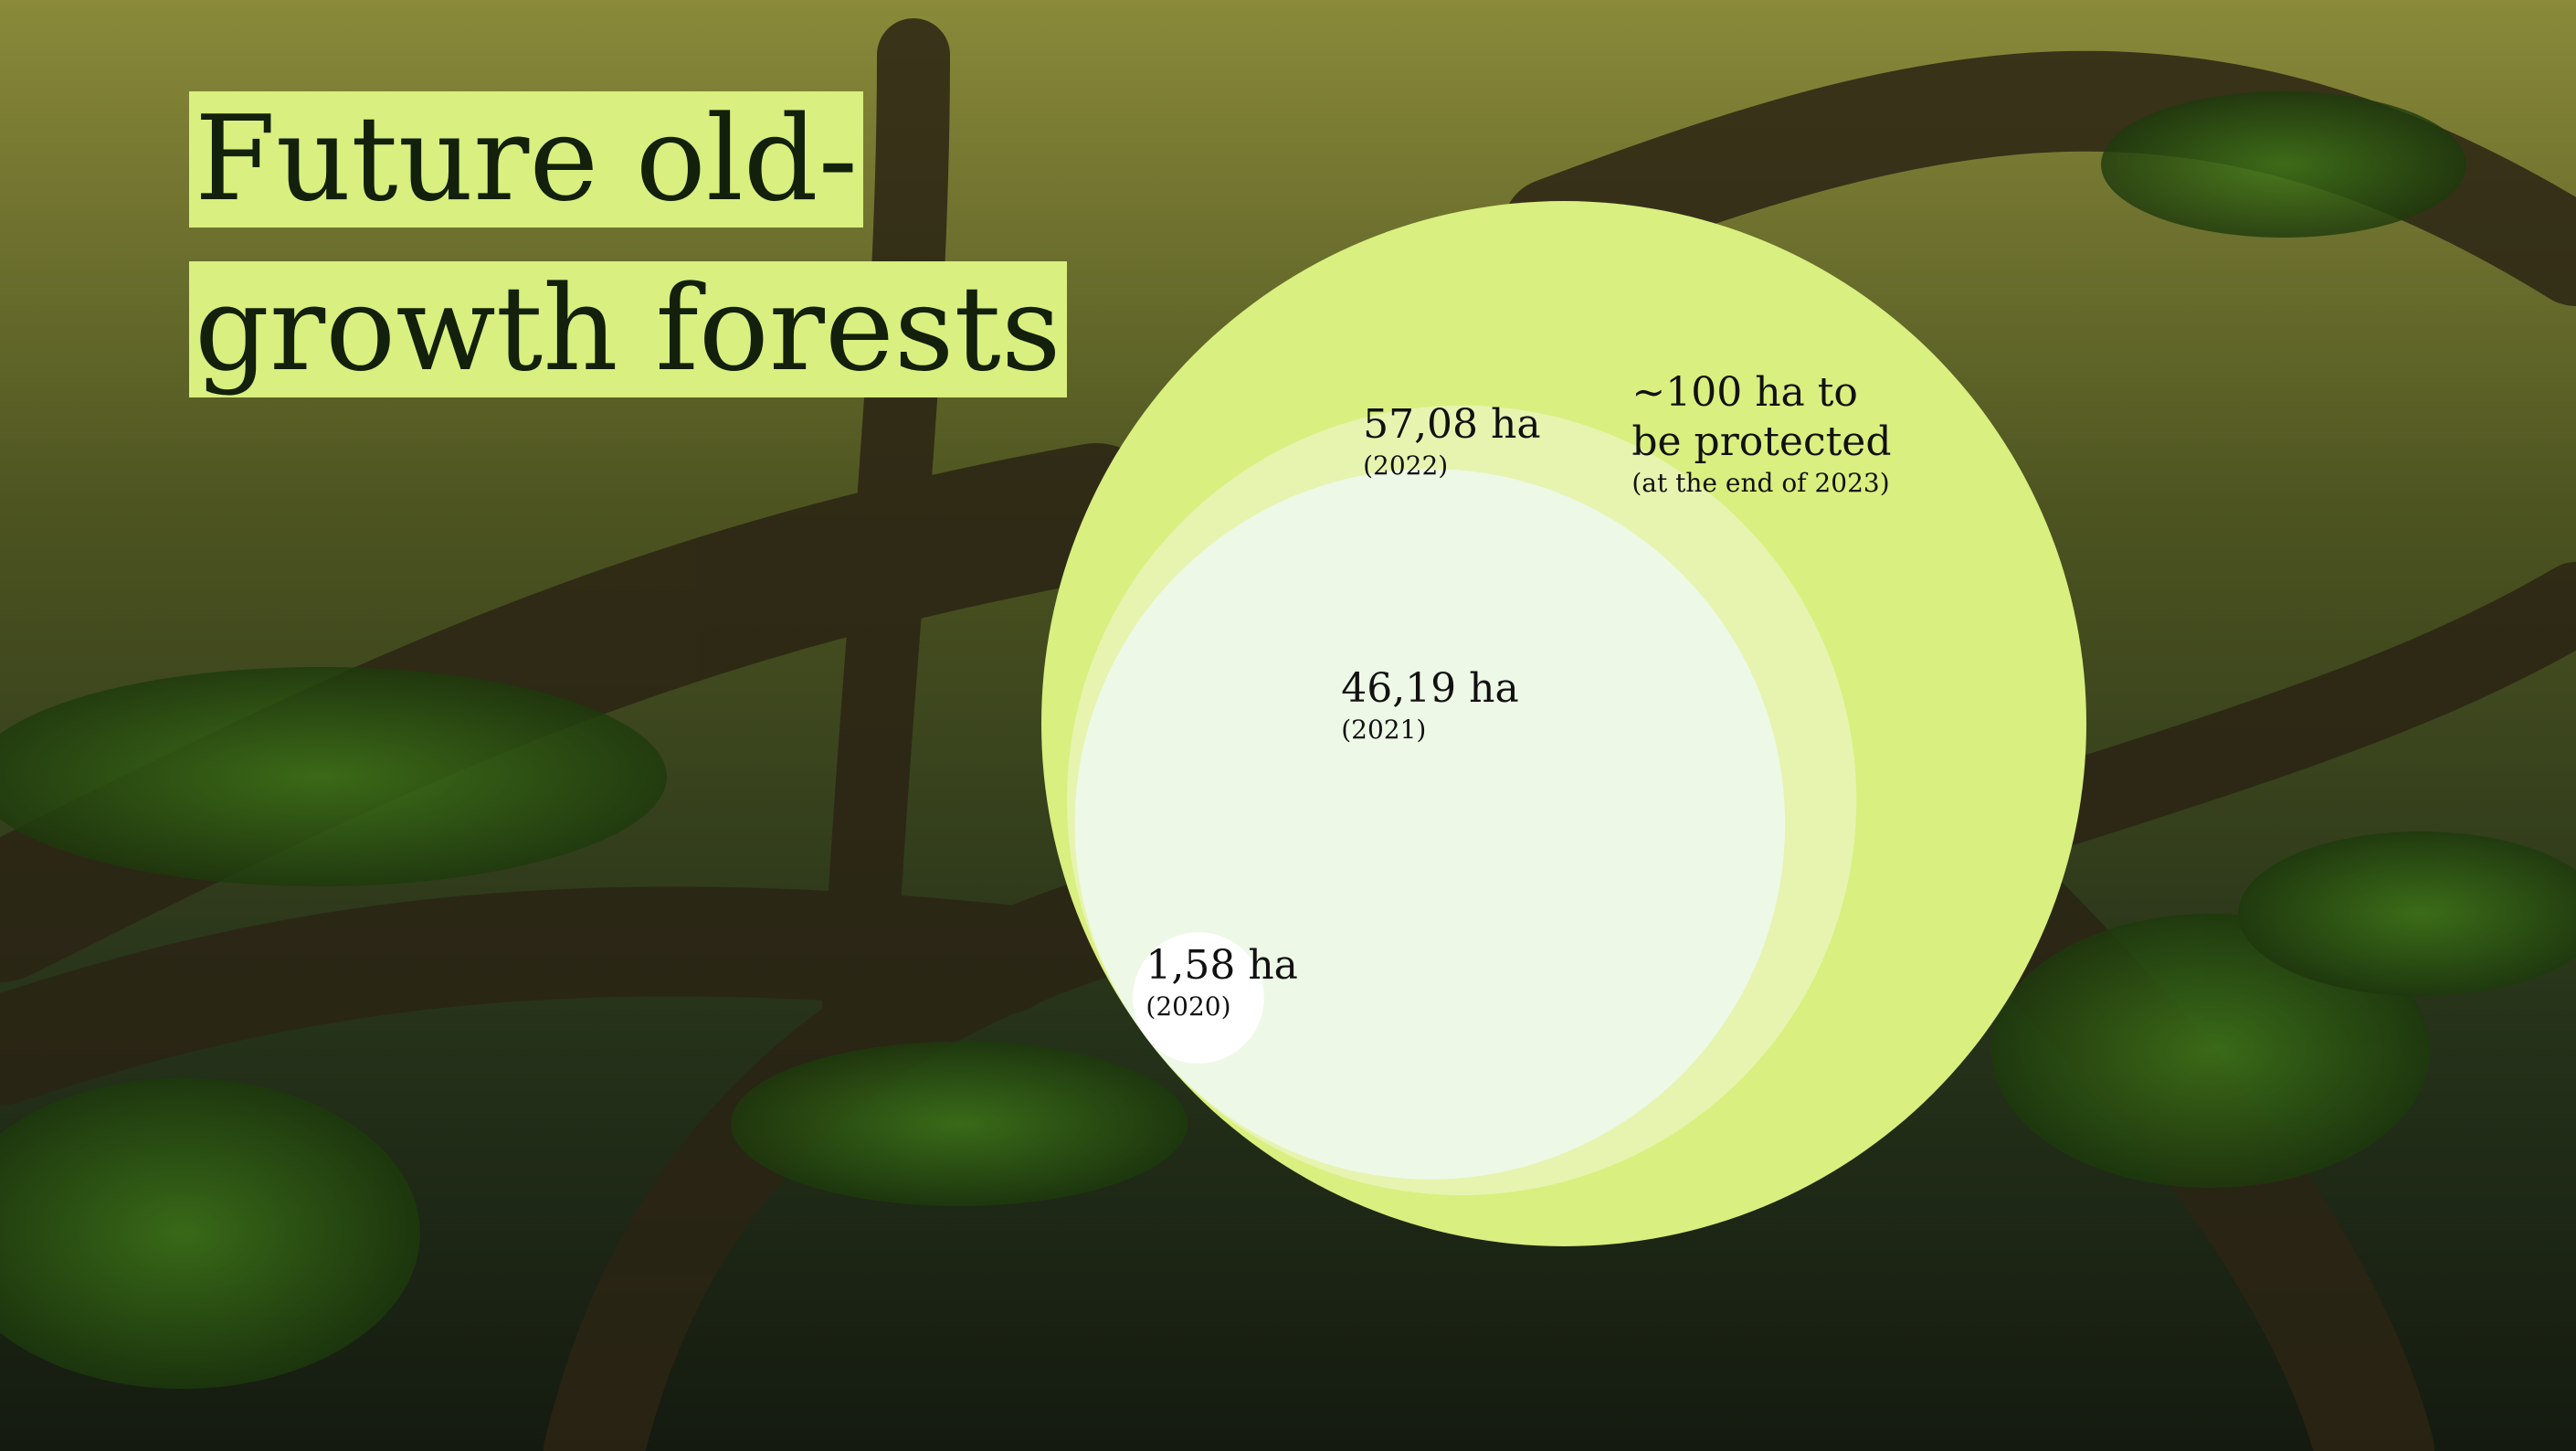 Image resolution: width=2576 pixels, height=1451 pixels. I want to click on value-label: ~100 ha to be protected, so click(1762, 417).